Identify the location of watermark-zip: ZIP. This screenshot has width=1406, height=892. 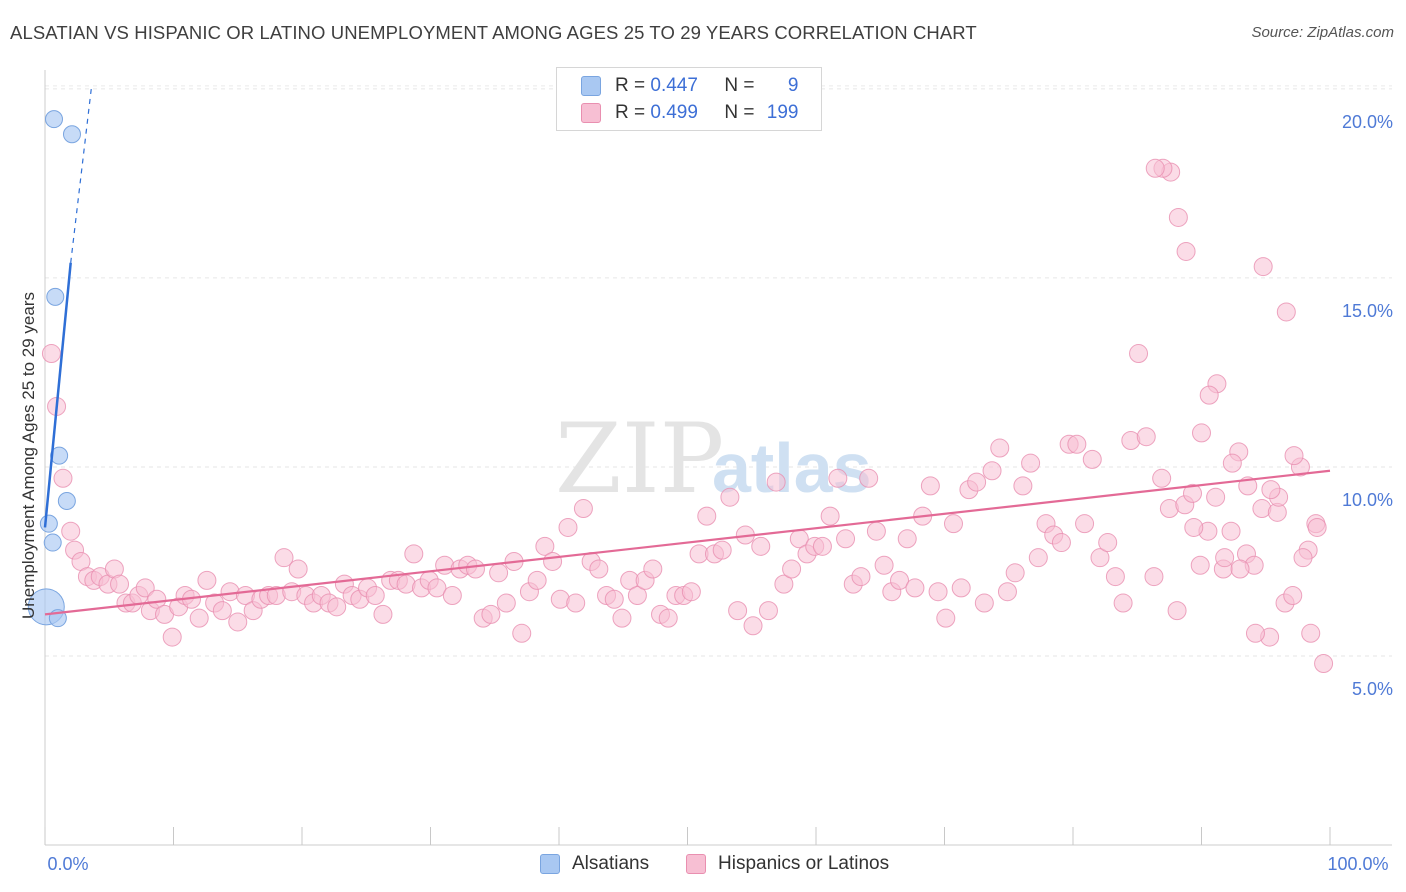
(639, 459).